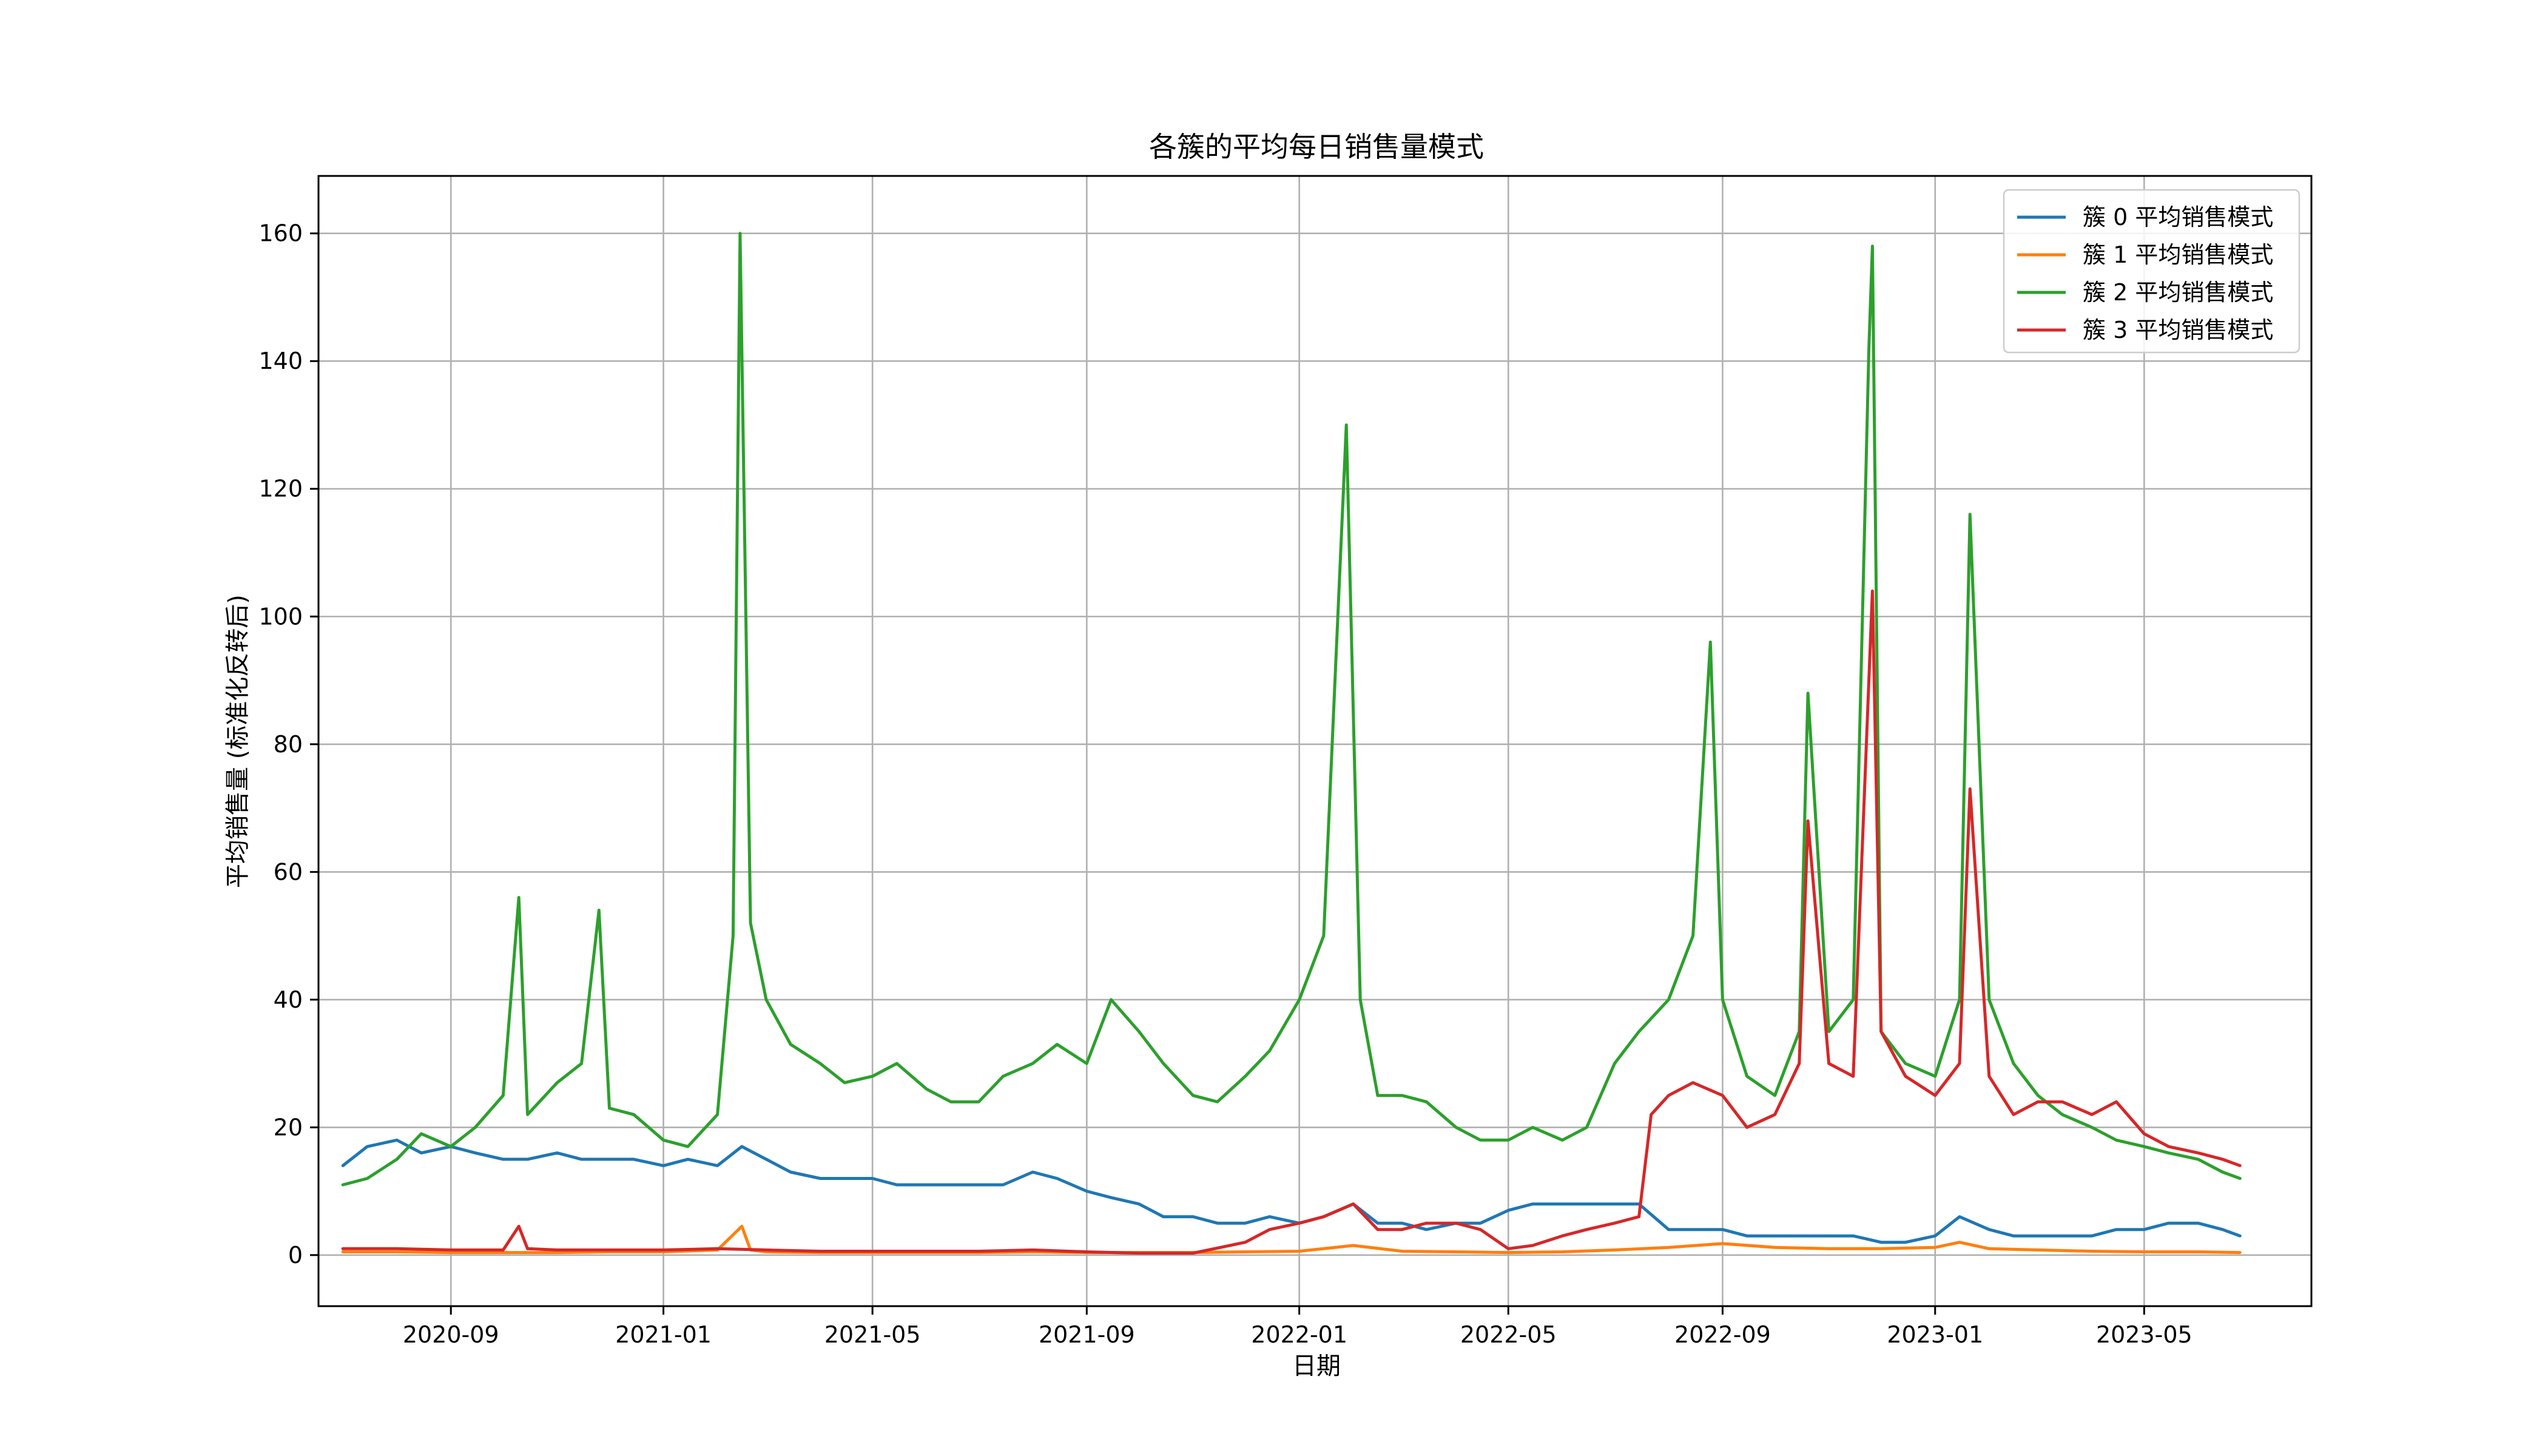 This screenshot has width=2548, height=1456. What do you see at coordinates (2144, 1334) in the screenshot?
I see `x-tick-label: 2023-05` at bounding box center [2144, 1334].